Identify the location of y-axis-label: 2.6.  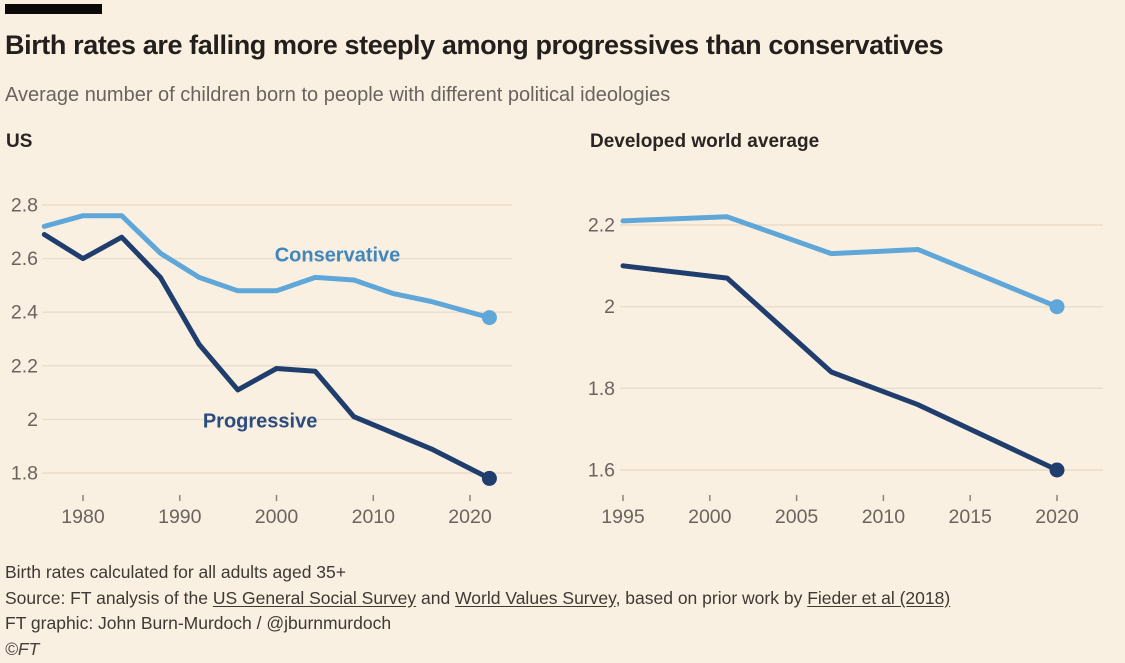
(24, 259).